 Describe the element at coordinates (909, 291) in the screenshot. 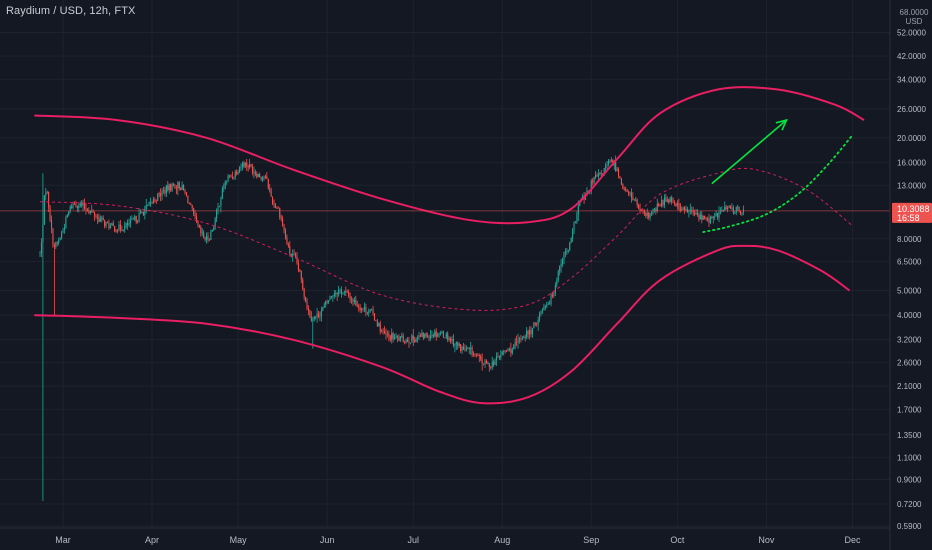

I see `y-tick-label: 5.0000` at that location.